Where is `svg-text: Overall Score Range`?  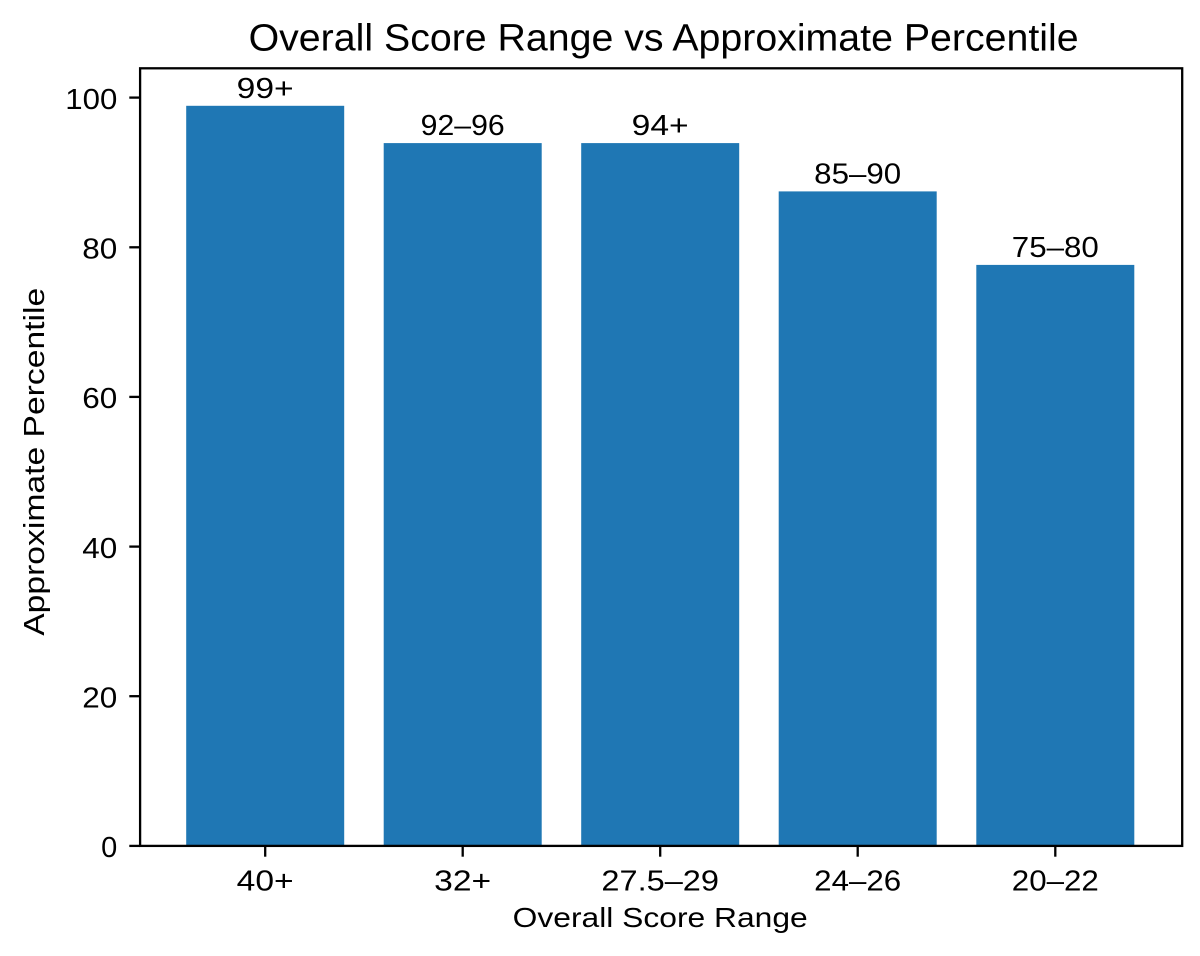 svg-text: Overall Score Range is located at coordinates (660, 917).